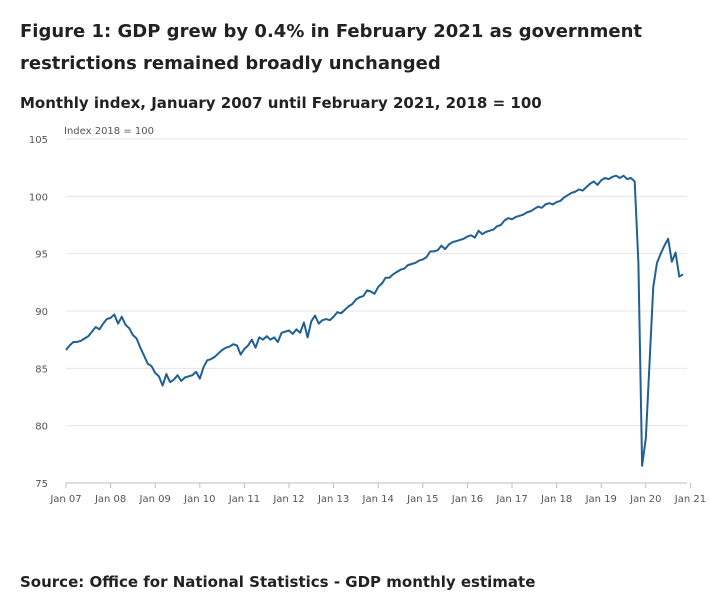 This screenshot has height=600, width=710. Describe the element at coordinates (467, 499) in the screenshot. I see `x-tick-label: Jan 16` at that location.